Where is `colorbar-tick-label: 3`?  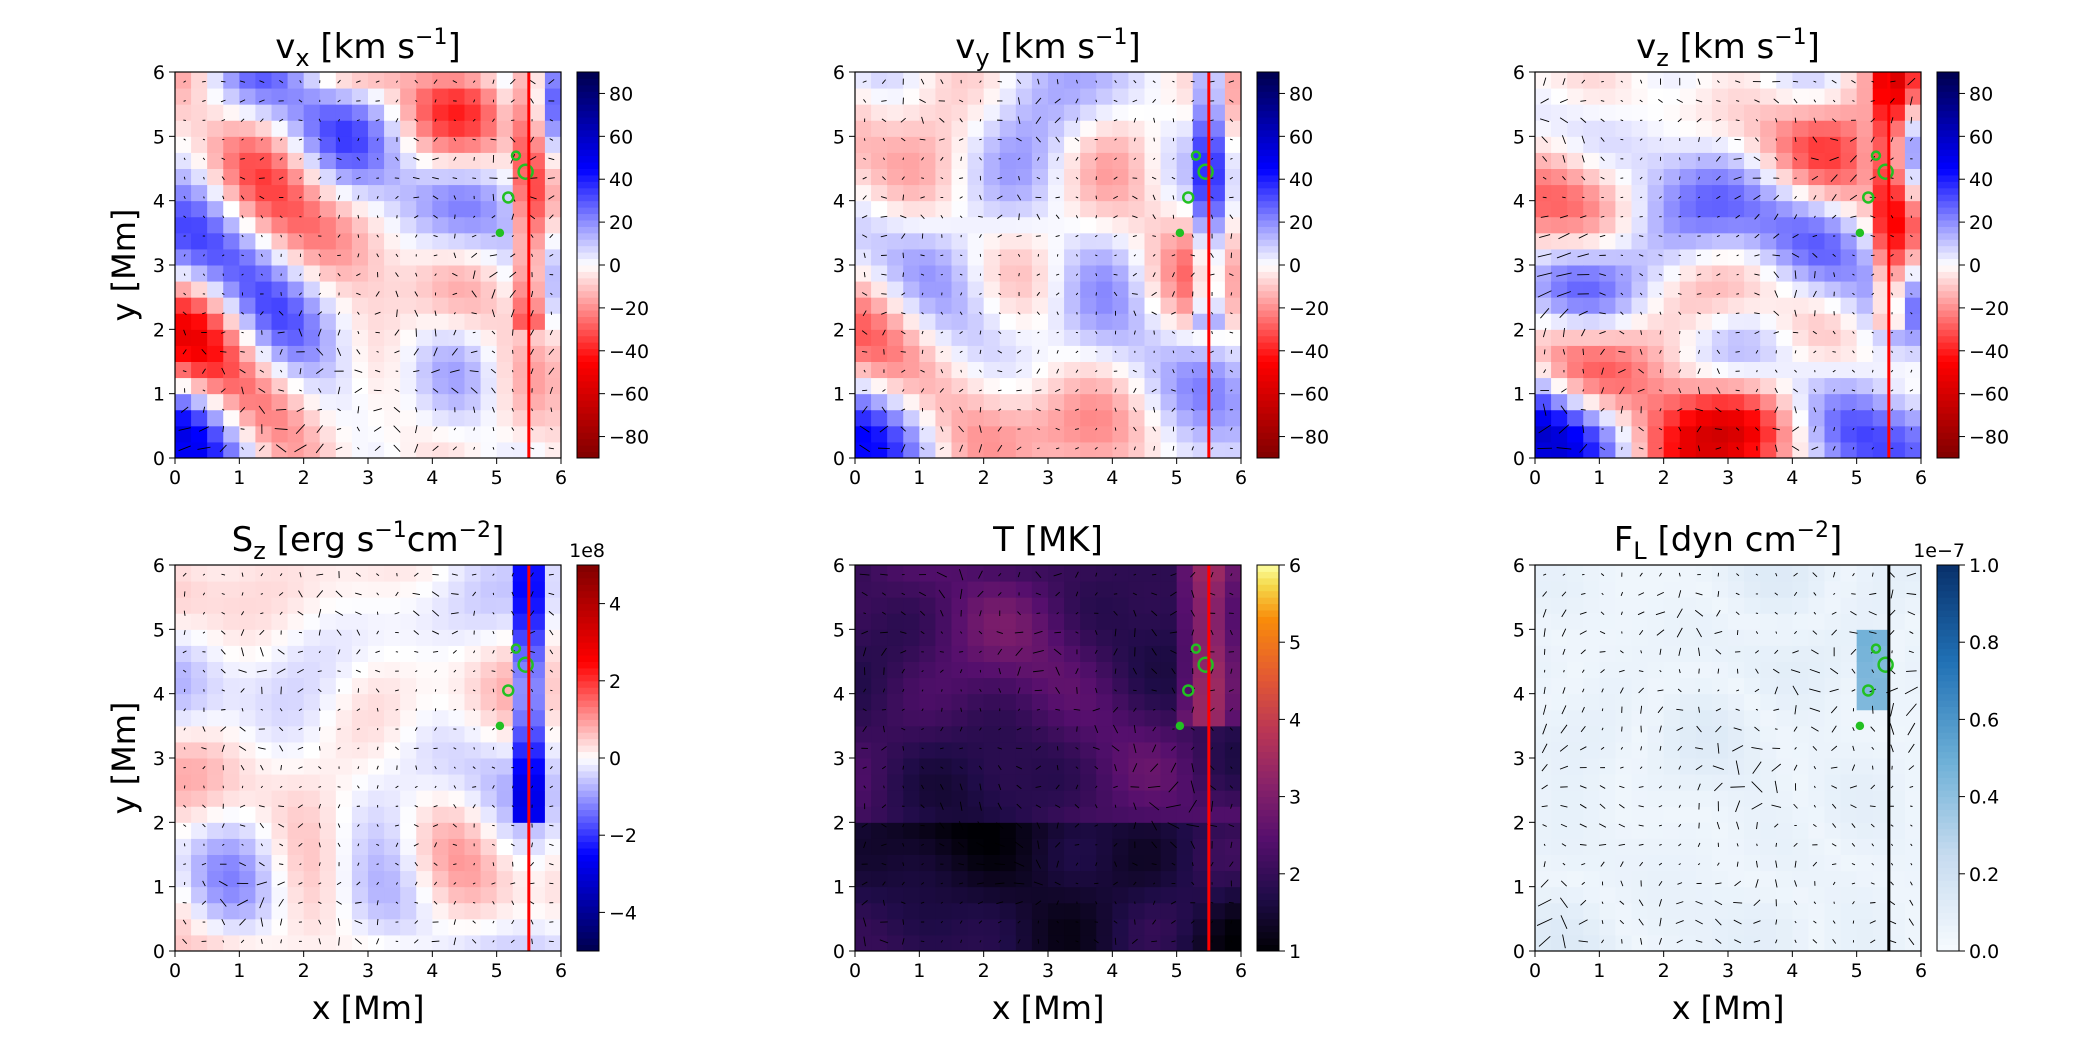 colorbar-tick-label: 3 is located at coordinates (1295, 798).